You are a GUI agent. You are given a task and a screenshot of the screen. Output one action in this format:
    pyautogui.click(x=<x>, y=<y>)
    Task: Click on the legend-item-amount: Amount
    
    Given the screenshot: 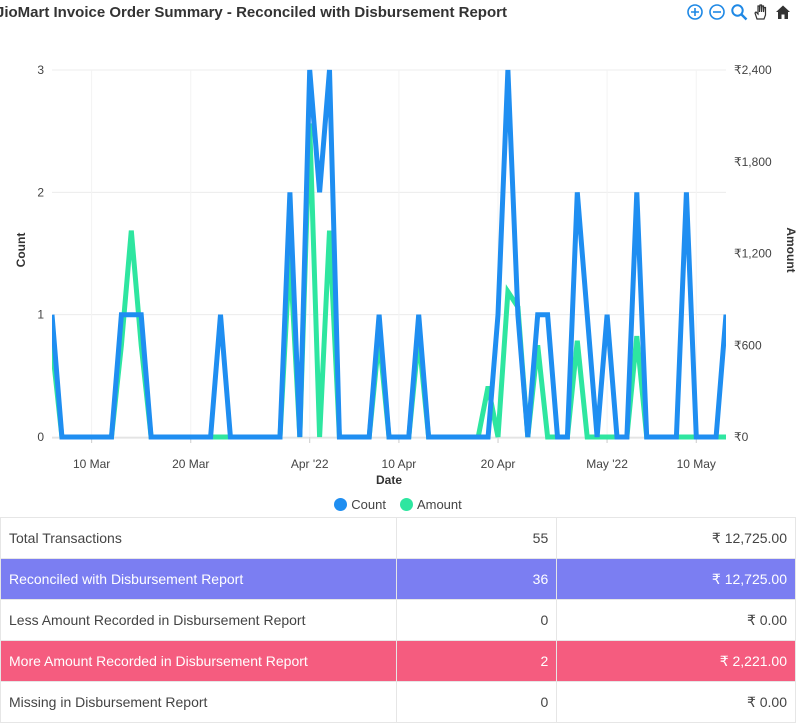 What is the action you would take?
    pyautogui.click(x=430, y=504)
    